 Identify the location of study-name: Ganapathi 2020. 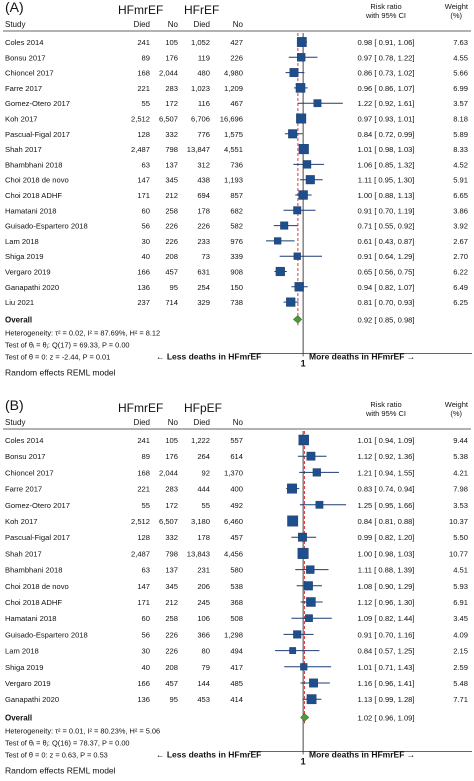
(32, 287).